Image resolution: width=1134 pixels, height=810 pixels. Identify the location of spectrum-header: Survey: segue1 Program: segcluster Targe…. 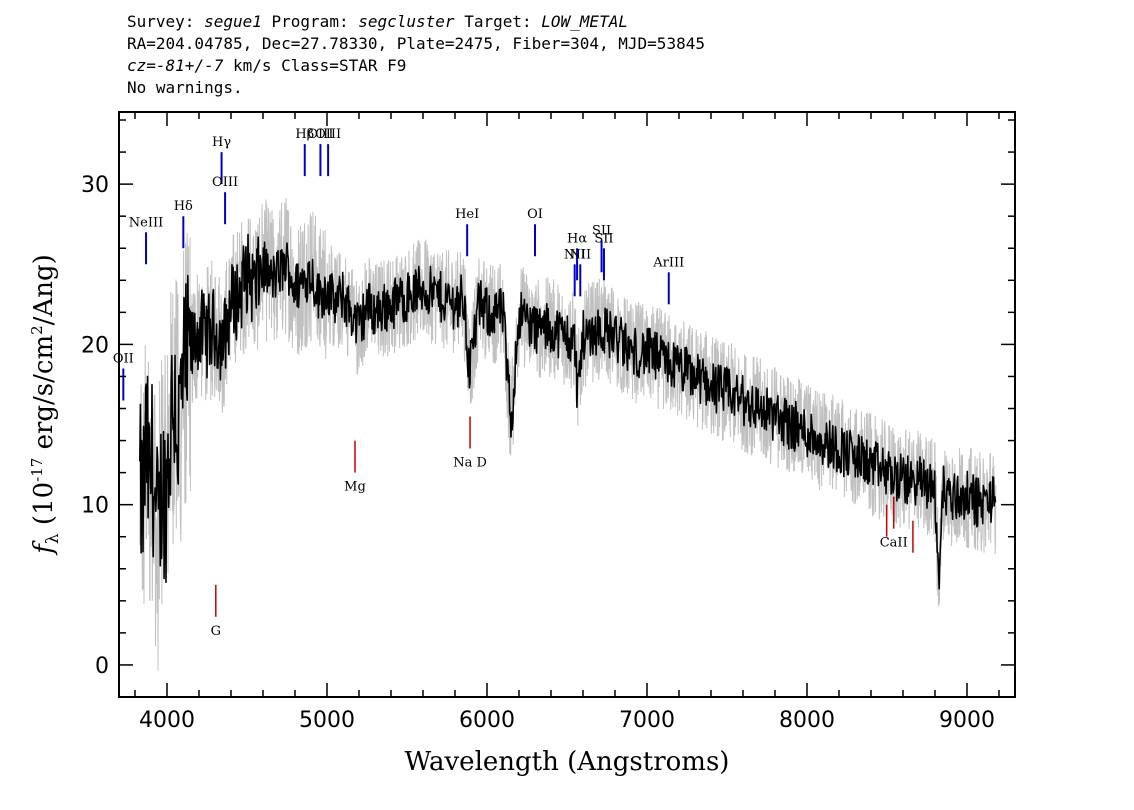
(622, 55).